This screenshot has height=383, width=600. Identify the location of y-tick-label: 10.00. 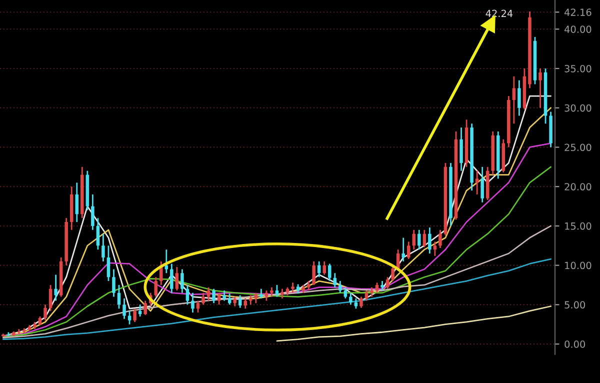
(578, 266).